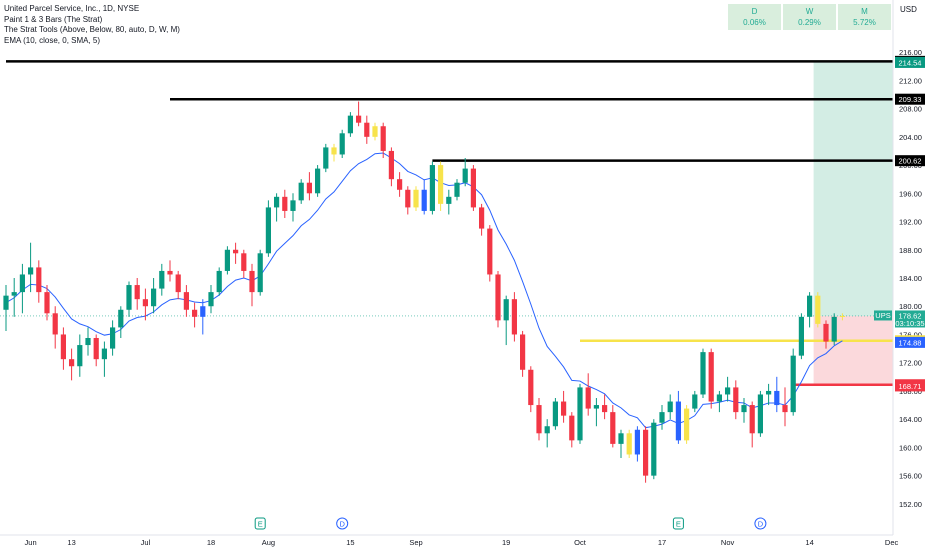 The image size is (932, 550). What do you see at coordinates (910, 504) in the screenshot?
I see `y-tick-label: 152.00` at bounding box center [910, 504].